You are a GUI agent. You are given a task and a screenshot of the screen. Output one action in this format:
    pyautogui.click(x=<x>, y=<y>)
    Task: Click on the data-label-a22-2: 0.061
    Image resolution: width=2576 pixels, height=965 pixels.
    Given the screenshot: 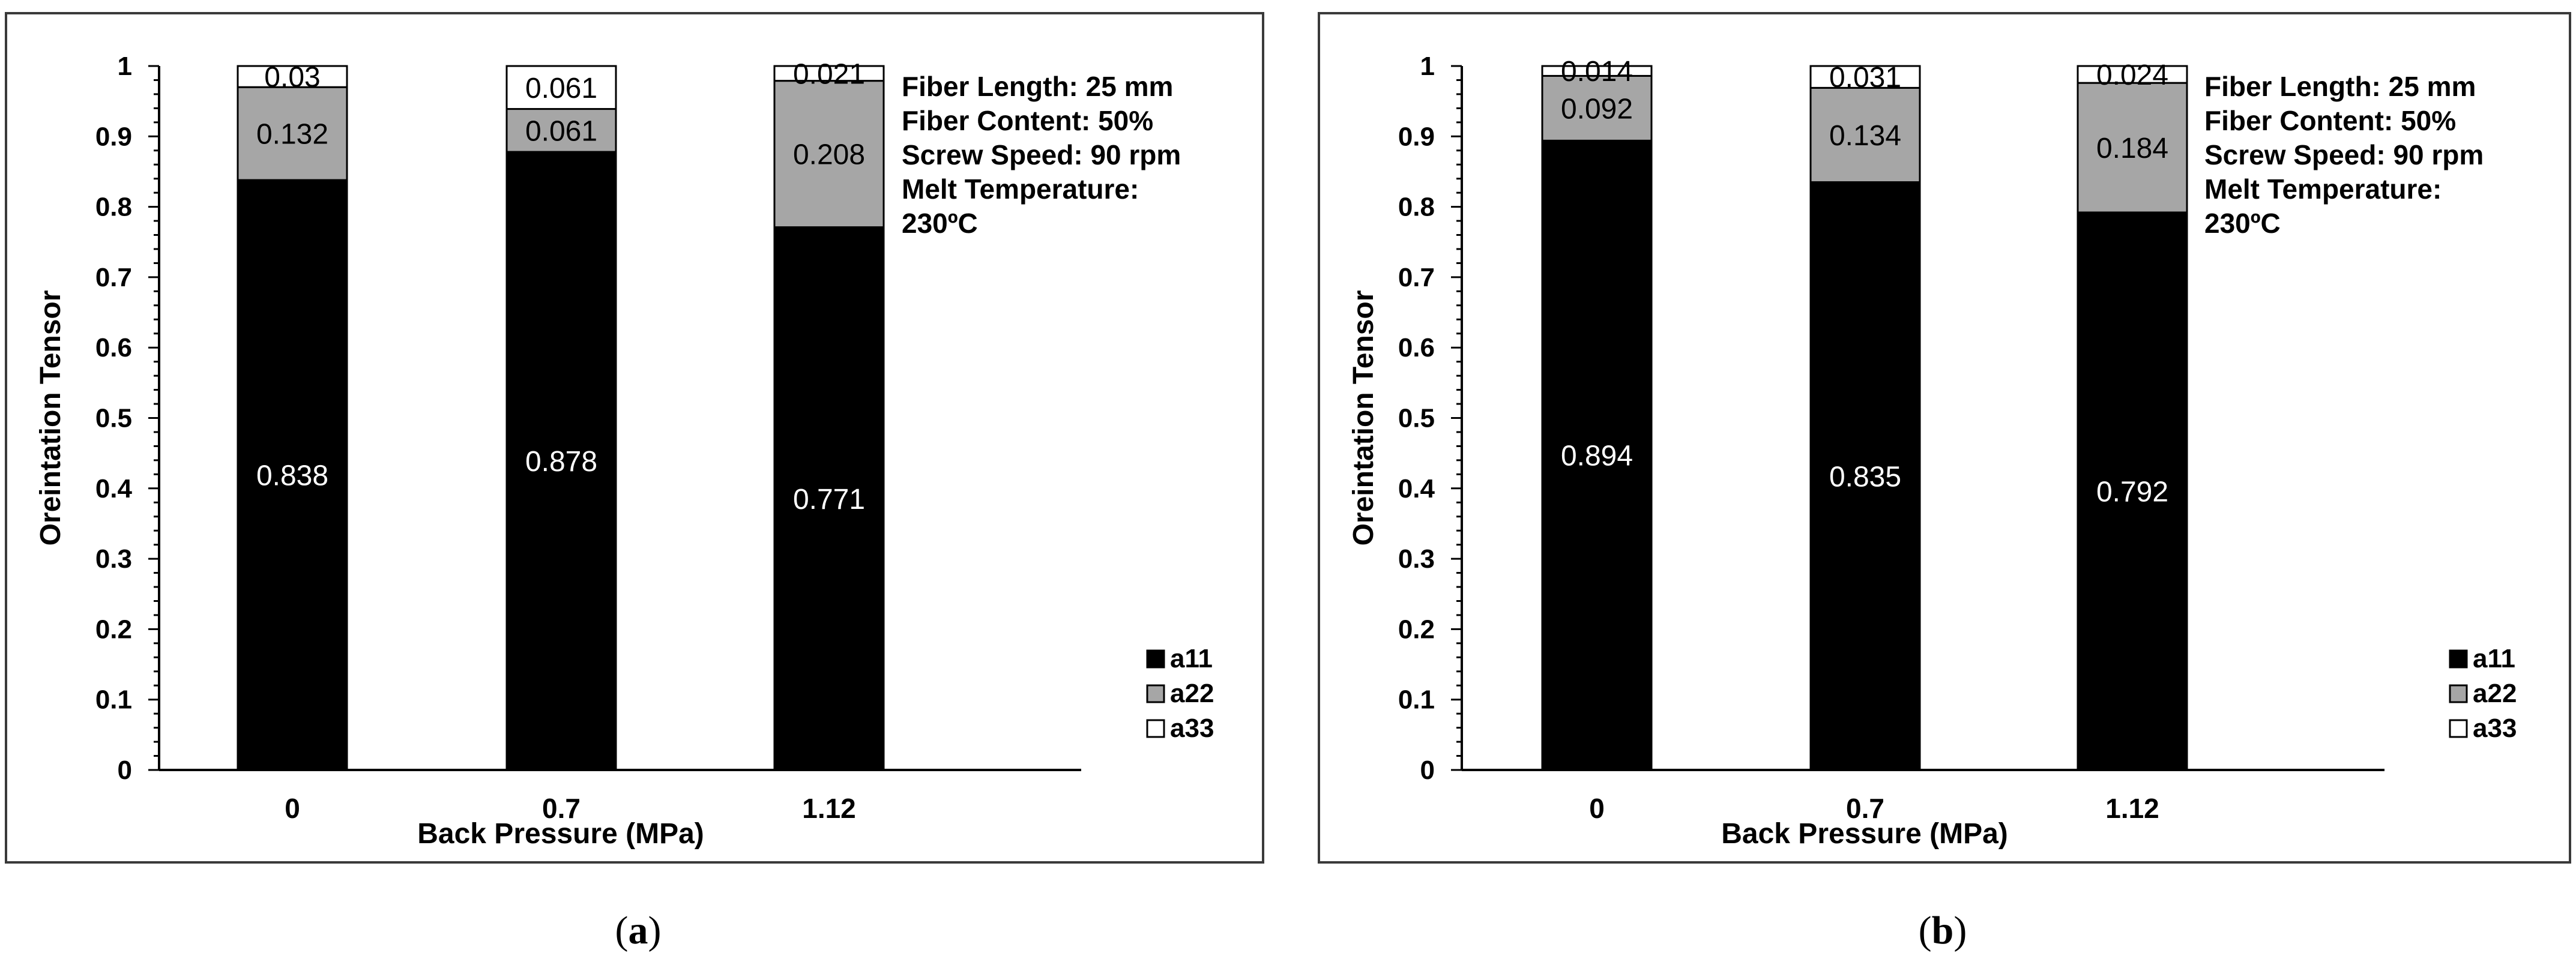 What is the action you would take?
    pyautogui.click(x=561, y=131)
    